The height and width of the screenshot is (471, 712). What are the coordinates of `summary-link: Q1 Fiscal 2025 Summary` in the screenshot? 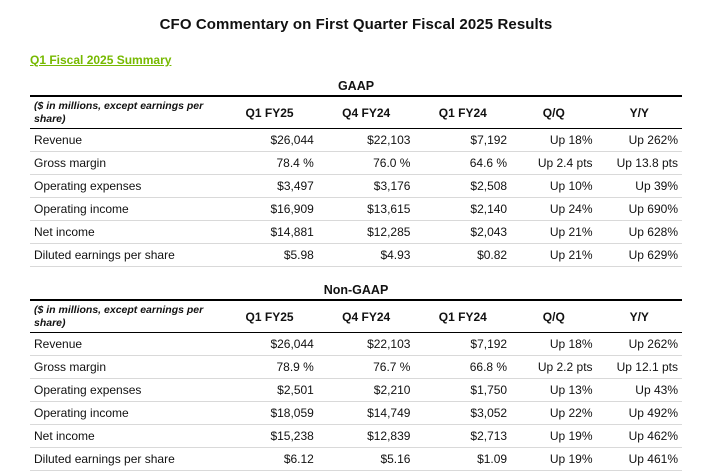 It's located at (101, 60).